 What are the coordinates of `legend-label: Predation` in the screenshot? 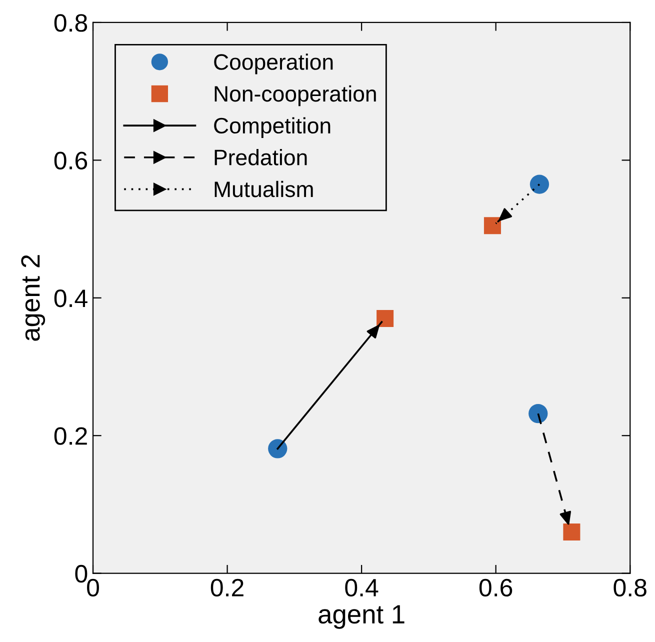 It's located at (260, 157).